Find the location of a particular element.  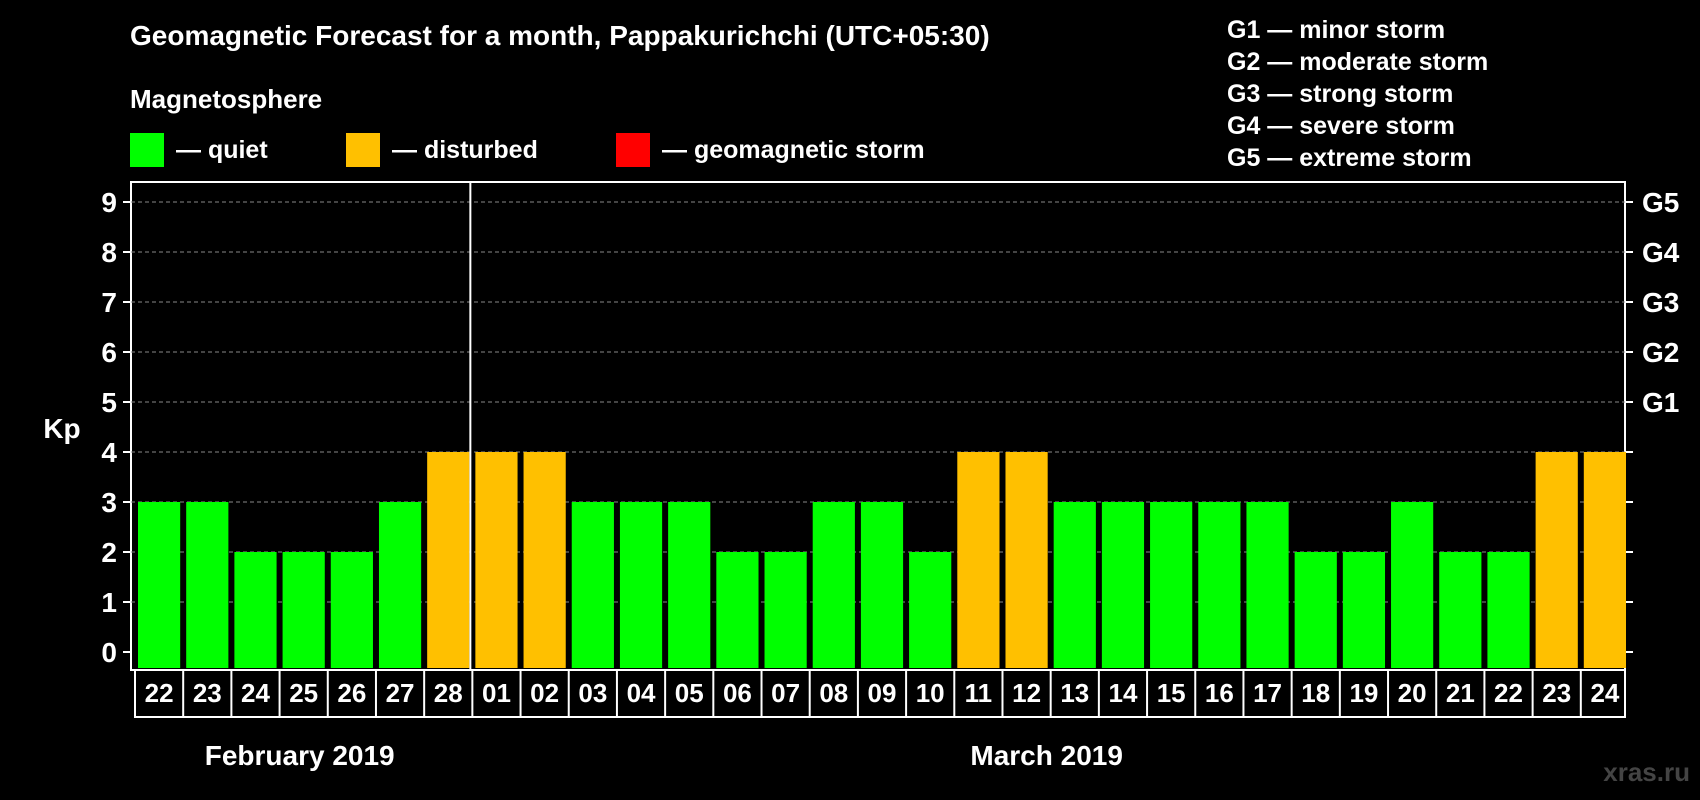

x-tick-label: 28 is located at coordinates (448, 693).